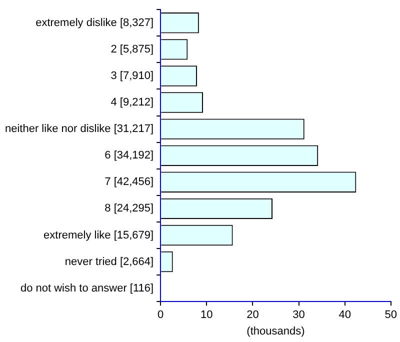  I want to click on x-axis-title: (thousands), so click(275, 331).